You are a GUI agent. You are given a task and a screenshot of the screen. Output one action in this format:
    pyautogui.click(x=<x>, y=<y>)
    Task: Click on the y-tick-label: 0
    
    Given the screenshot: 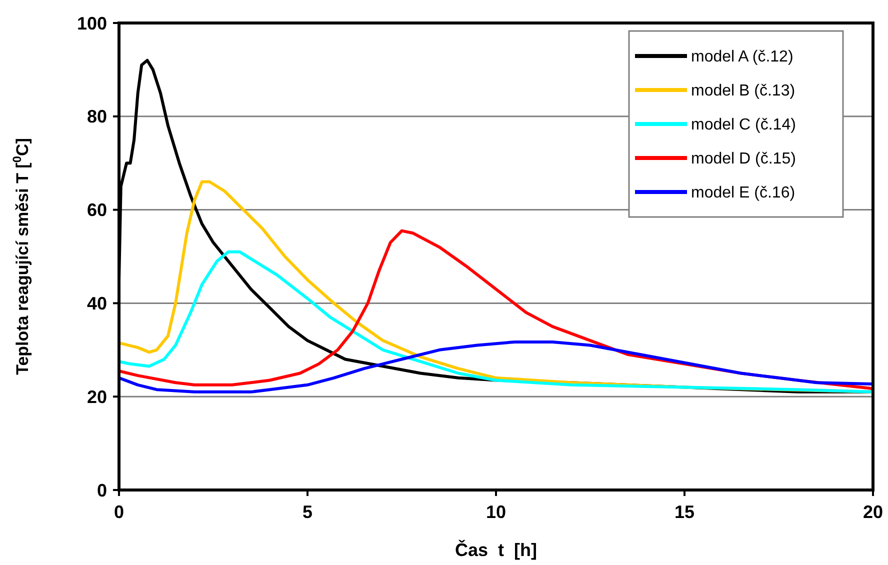 What is the action you would take?
    pyautogui.click(x=101, y=490)
    